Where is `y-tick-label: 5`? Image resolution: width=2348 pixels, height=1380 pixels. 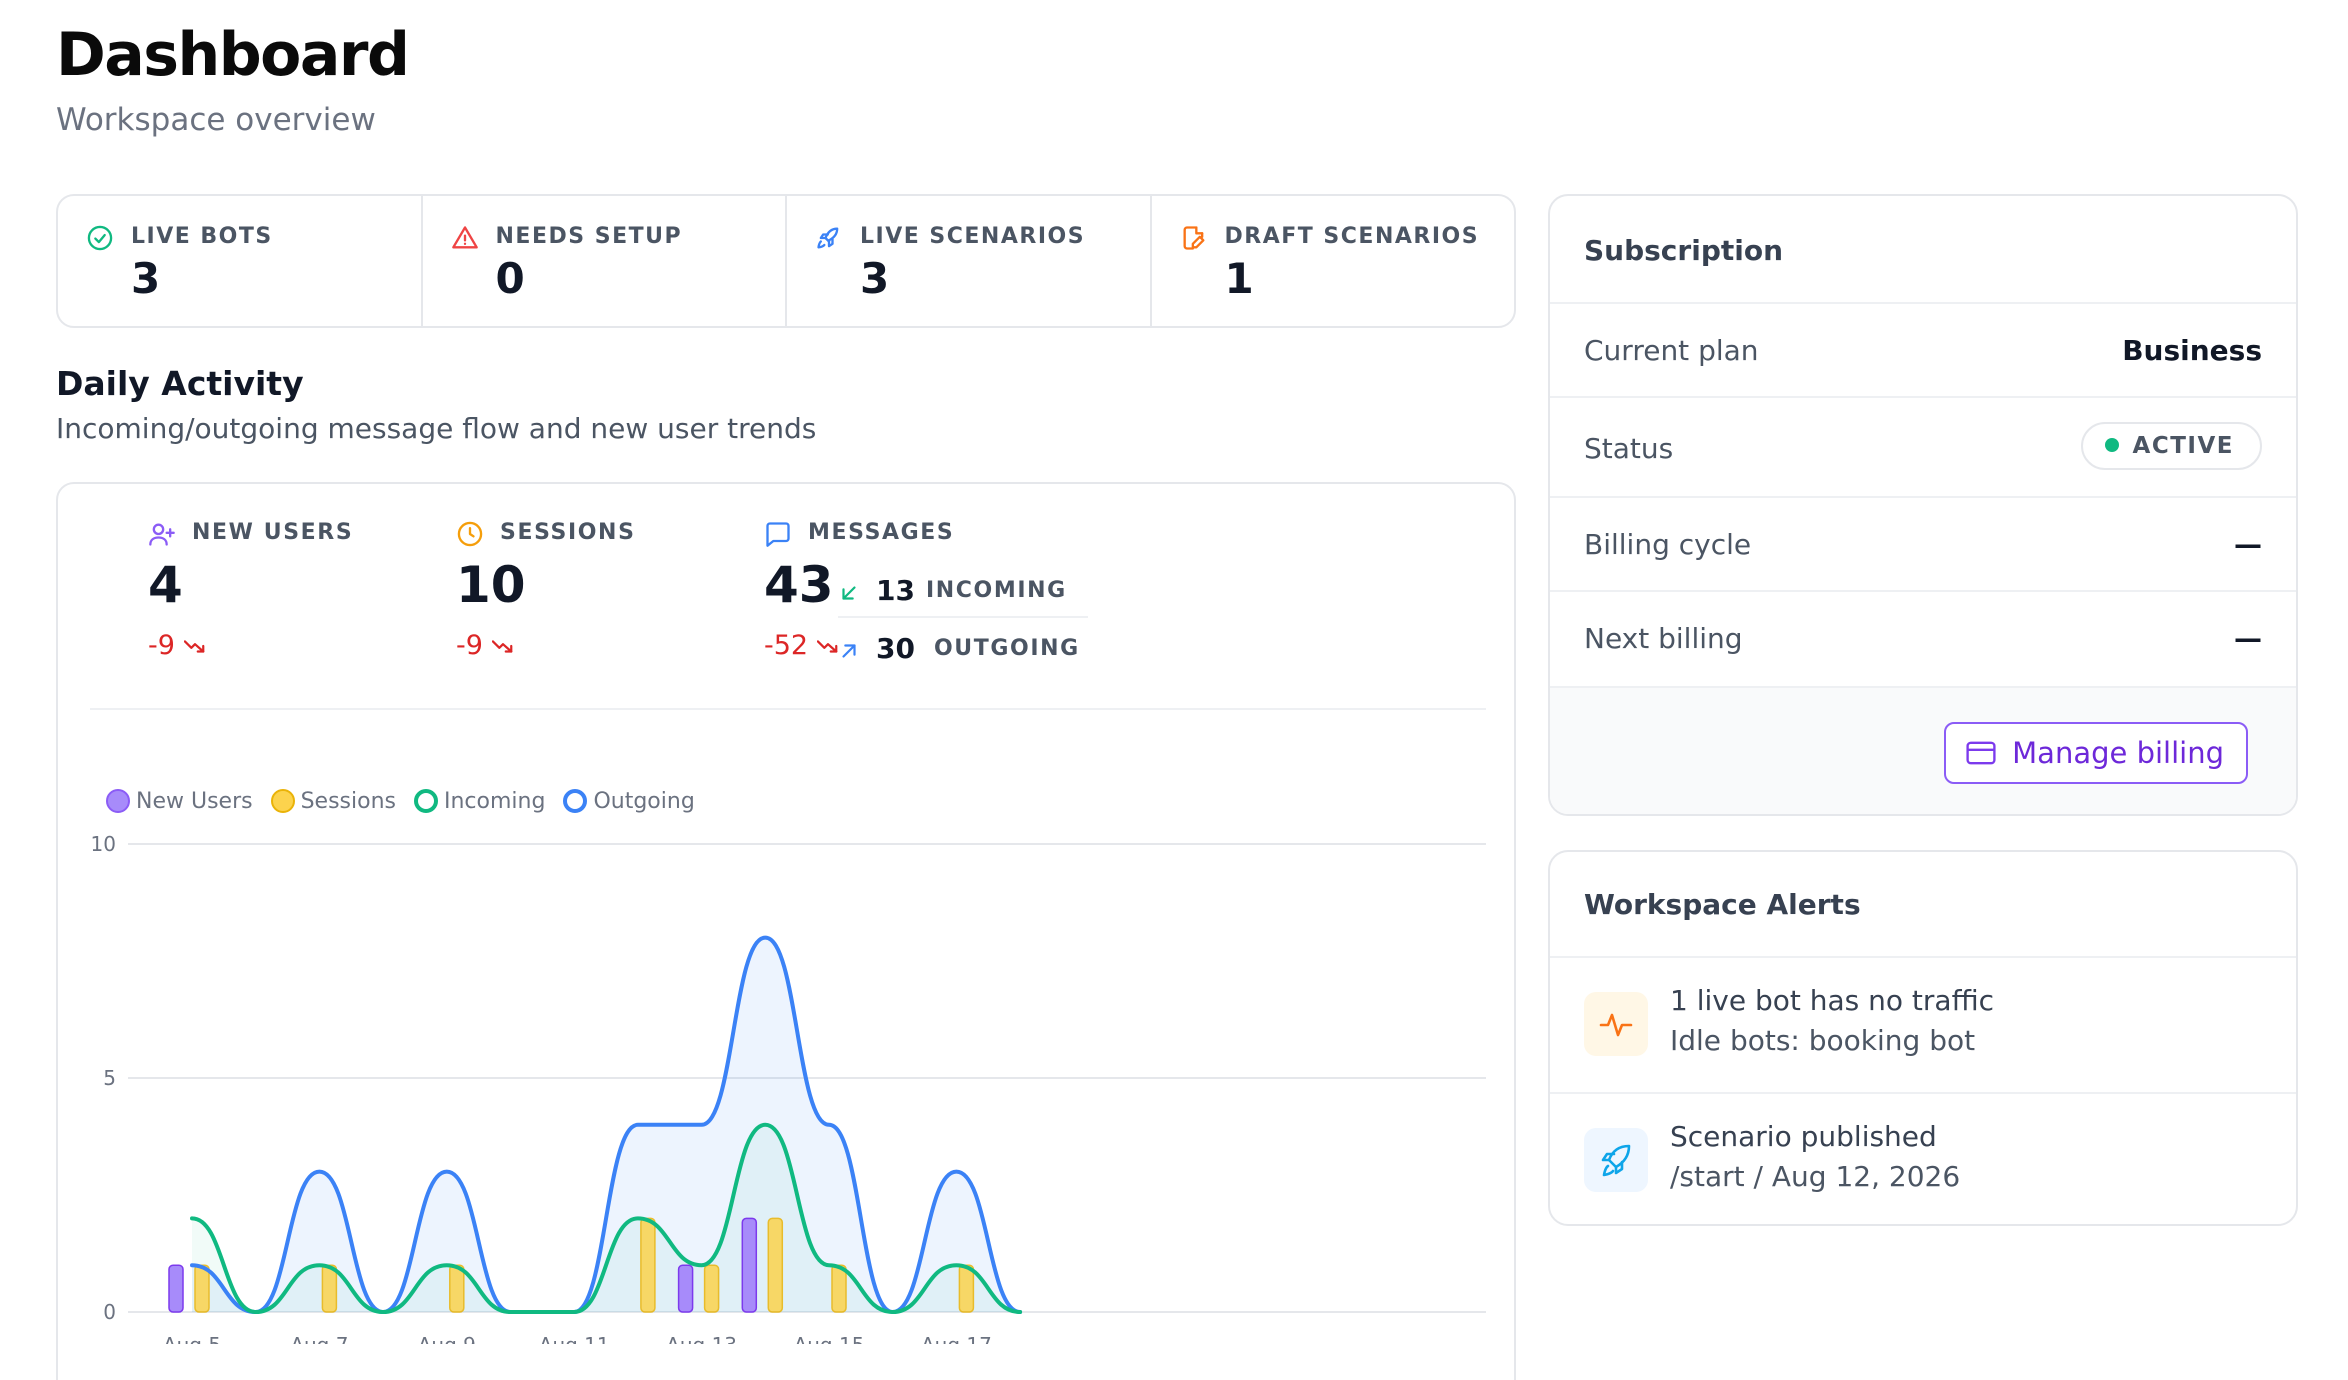 y-tick-label: 5 is located at coordinates (109, 1078).